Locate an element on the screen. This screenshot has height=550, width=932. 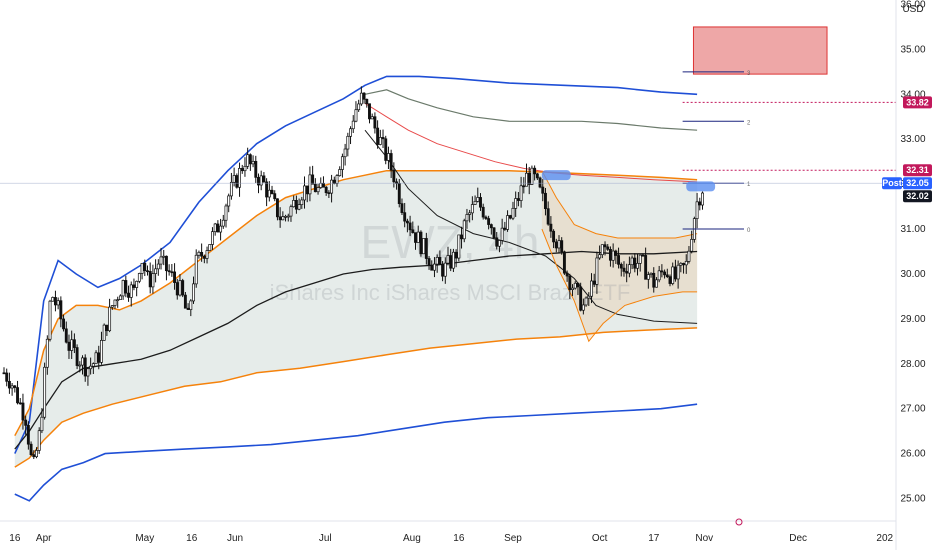
highlights-layer is located at coordinates (628, 181).